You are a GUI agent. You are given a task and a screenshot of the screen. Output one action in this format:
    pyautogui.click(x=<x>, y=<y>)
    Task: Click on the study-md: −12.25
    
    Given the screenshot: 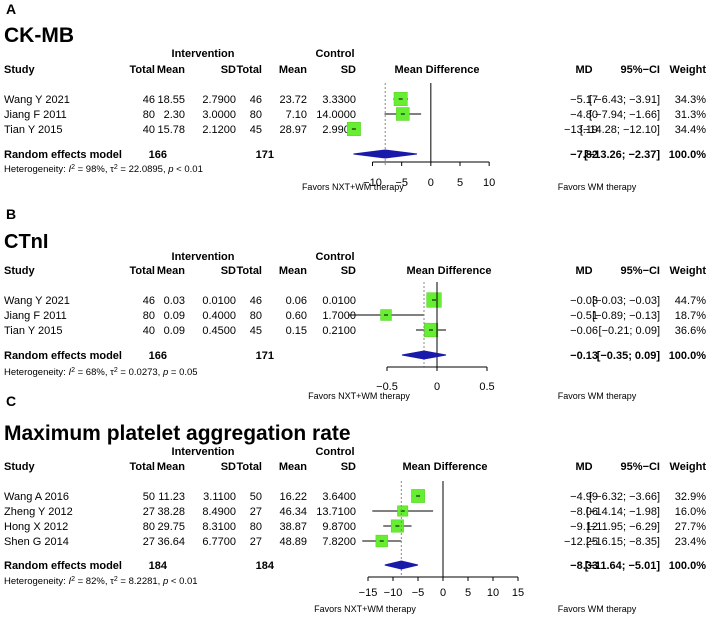 What is the action you would take?
    pyautogui.click(x=581, y=542)
    